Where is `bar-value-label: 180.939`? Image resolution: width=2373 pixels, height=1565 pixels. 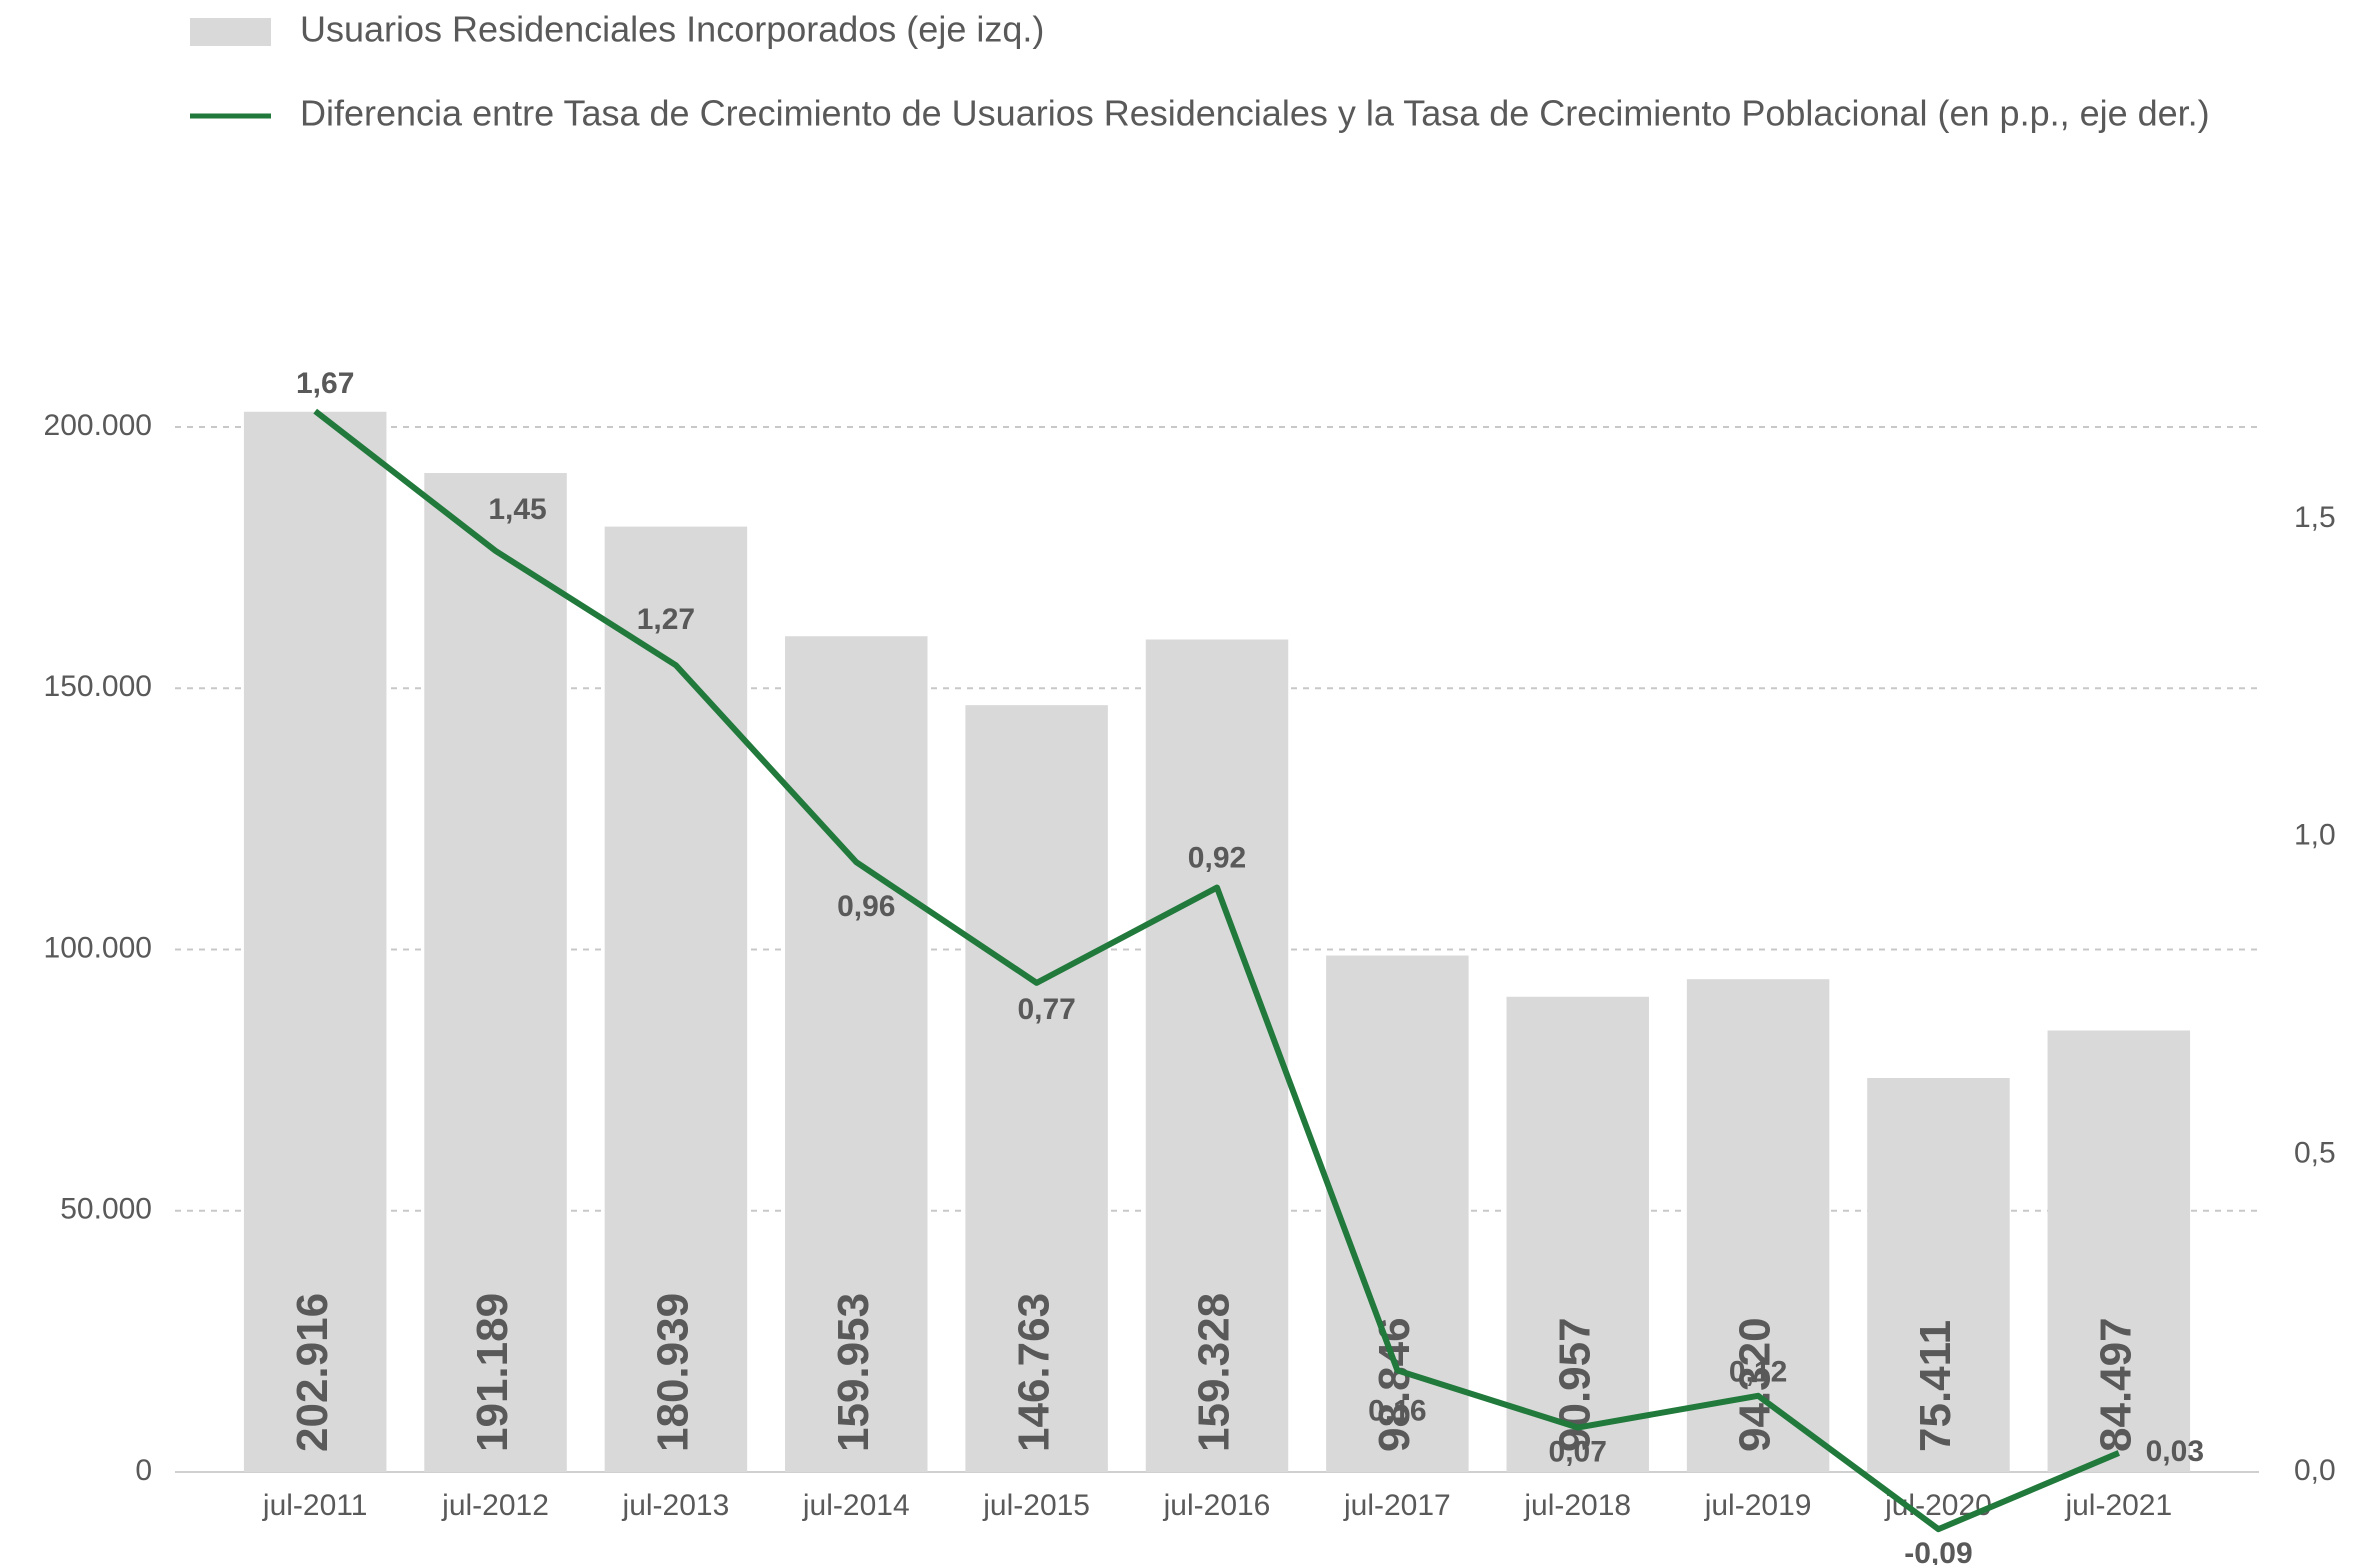
bar-value-label: 180.939 is located at coordinates (673, 1372).